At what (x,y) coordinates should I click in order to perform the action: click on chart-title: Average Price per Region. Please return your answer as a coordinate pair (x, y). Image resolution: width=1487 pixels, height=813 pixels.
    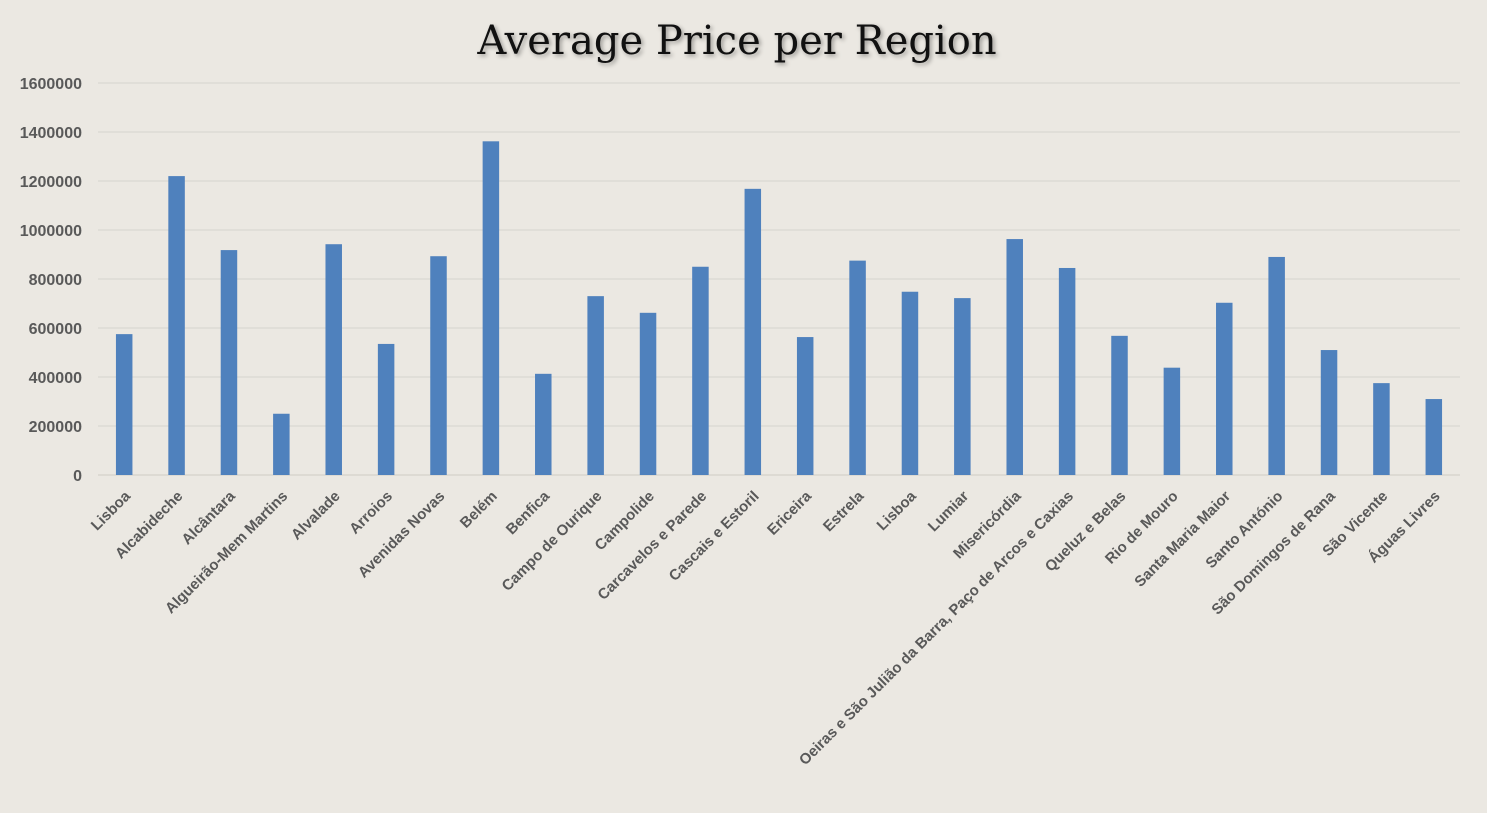
    Looking at the image, I should click on (736, 41).